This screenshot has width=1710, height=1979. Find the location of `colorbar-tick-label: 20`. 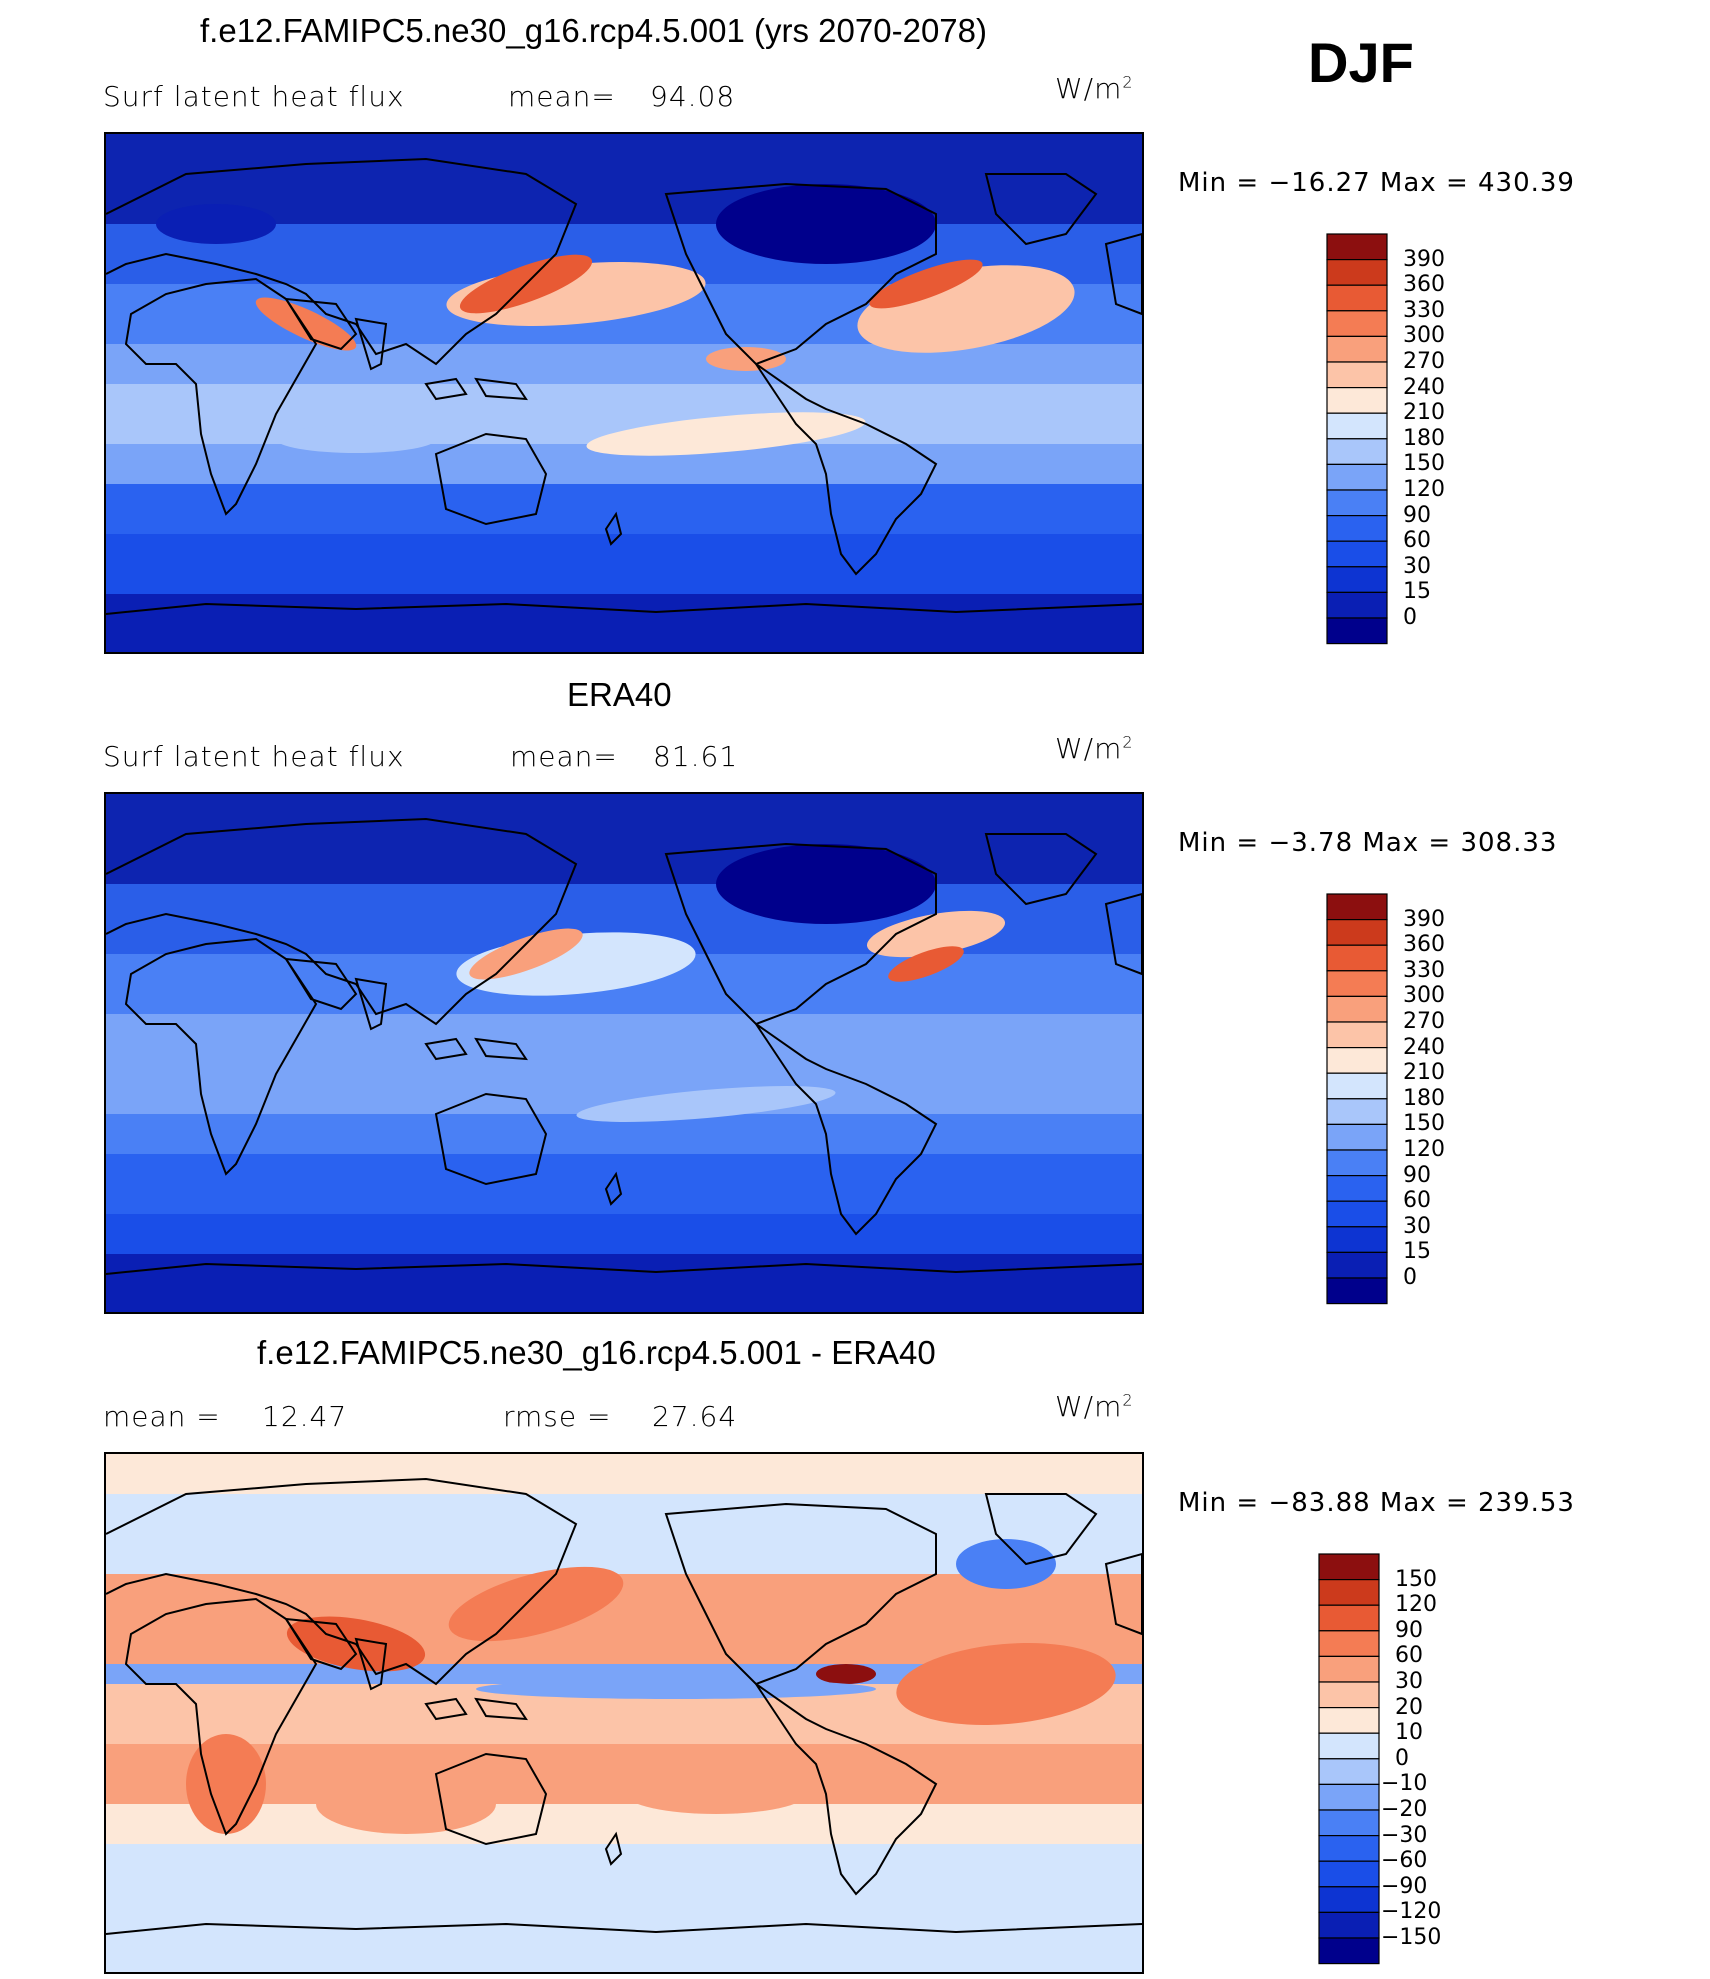

colorbar-tick-label: 20 is located at coordinates (1409, 1707).